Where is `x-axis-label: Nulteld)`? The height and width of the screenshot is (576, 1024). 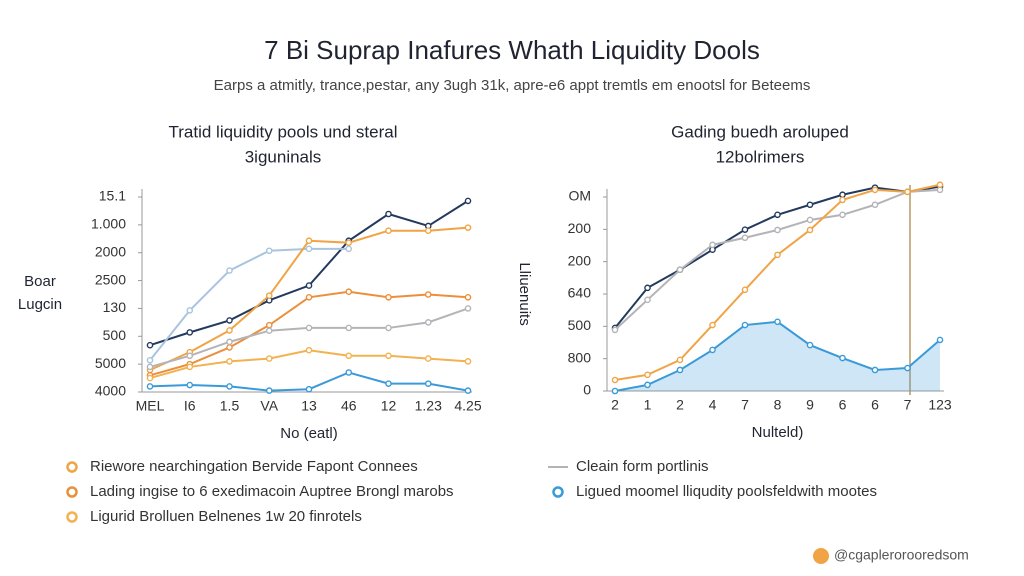
x-axis-label: Nulteld) is located at coordinates (778, 432).